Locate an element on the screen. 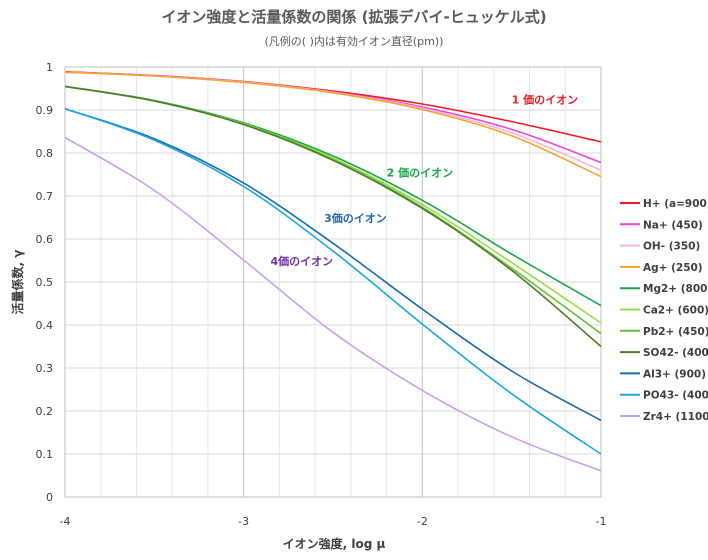 Image resolution: width=708 pixels, height=560 pixels. y-tick-label: 0.2 is located at coordinates (45, 411).